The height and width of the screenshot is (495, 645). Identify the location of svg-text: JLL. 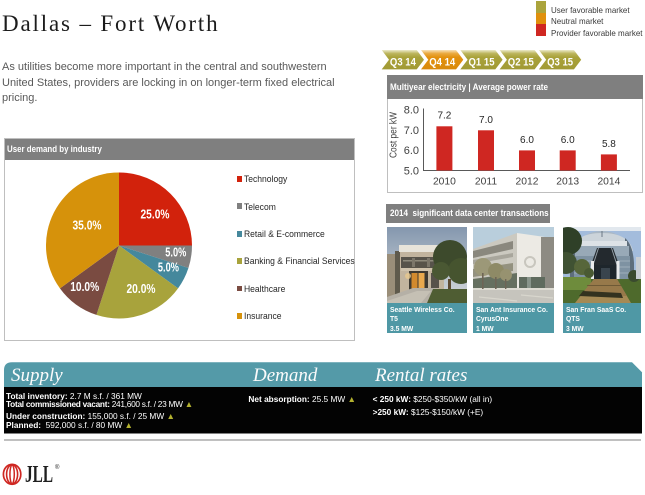
(39, 475).